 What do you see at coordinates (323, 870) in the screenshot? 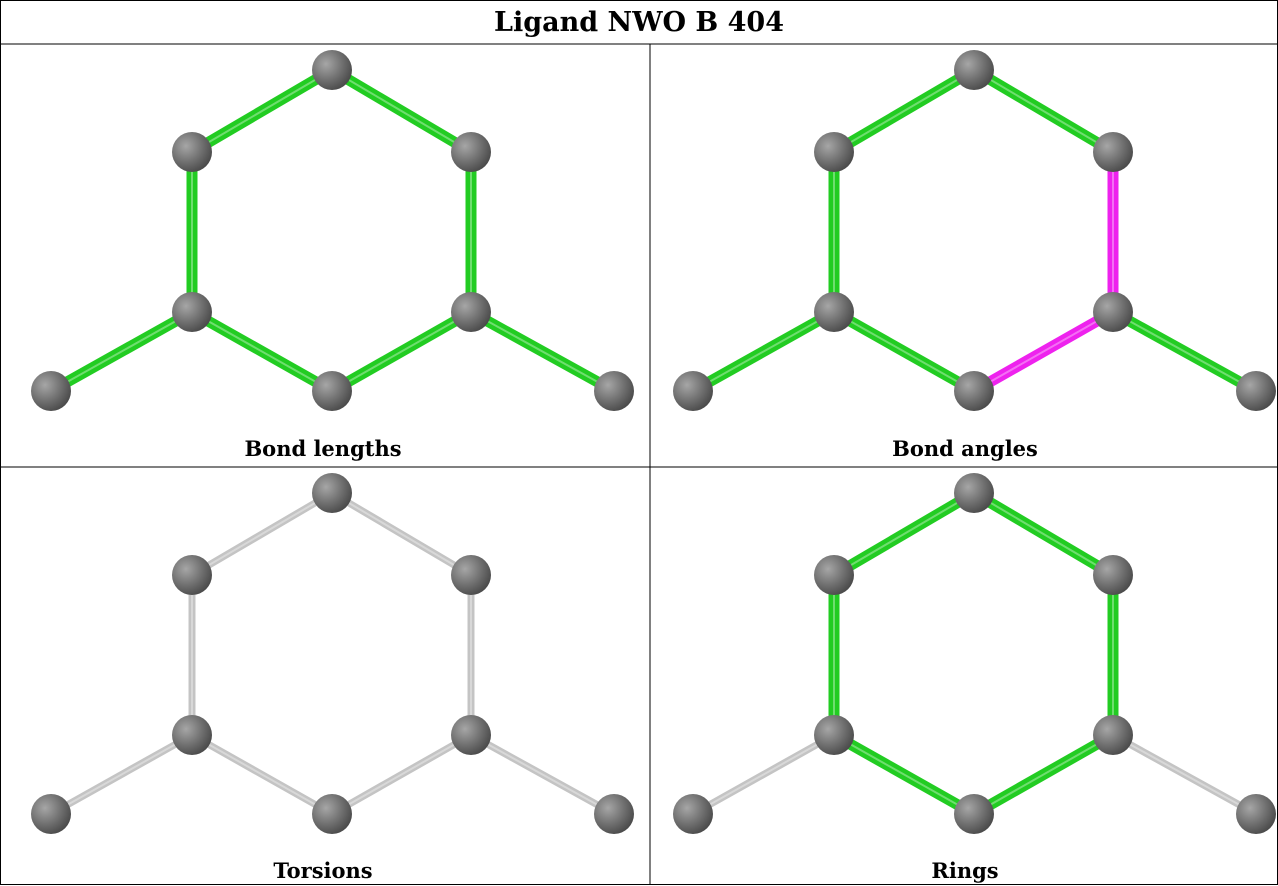
I see `caption-torsions: Torsions` at bounding box center [323, 870].